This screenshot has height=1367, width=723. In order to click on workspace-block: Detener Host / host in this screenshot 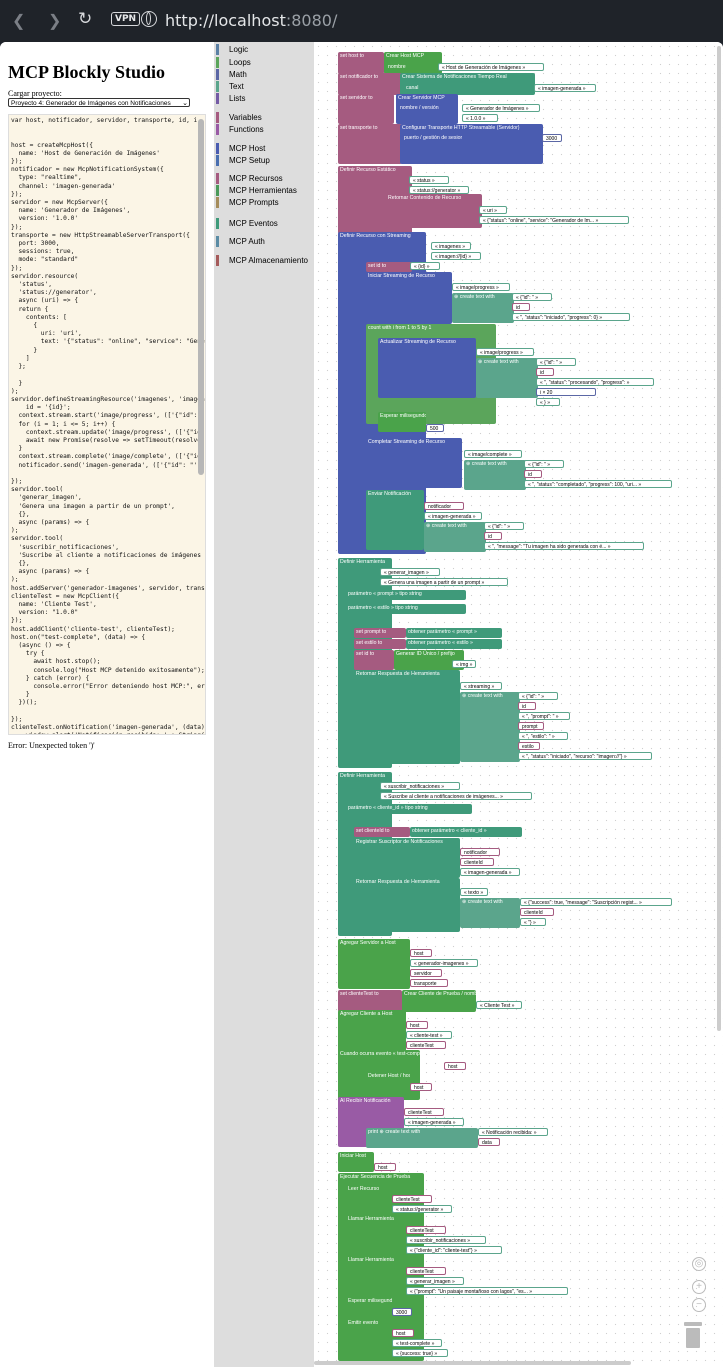, I will do `click(388, 1083)`.